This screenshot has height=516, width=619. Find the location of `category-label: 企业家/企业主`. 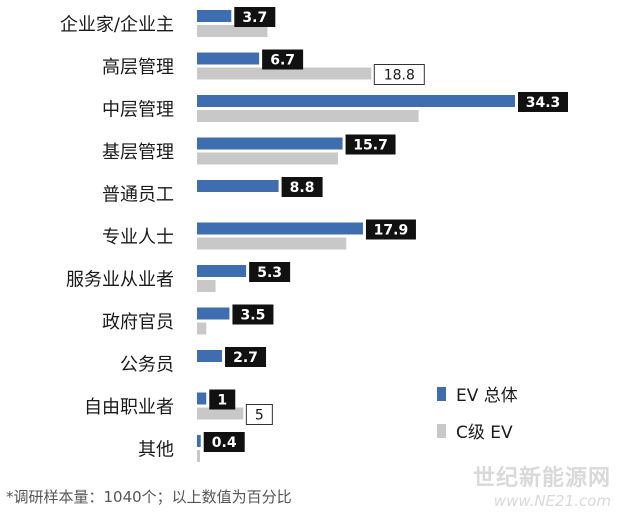

category-label: 企业家/企业主 is located at coordinates (117, 25).